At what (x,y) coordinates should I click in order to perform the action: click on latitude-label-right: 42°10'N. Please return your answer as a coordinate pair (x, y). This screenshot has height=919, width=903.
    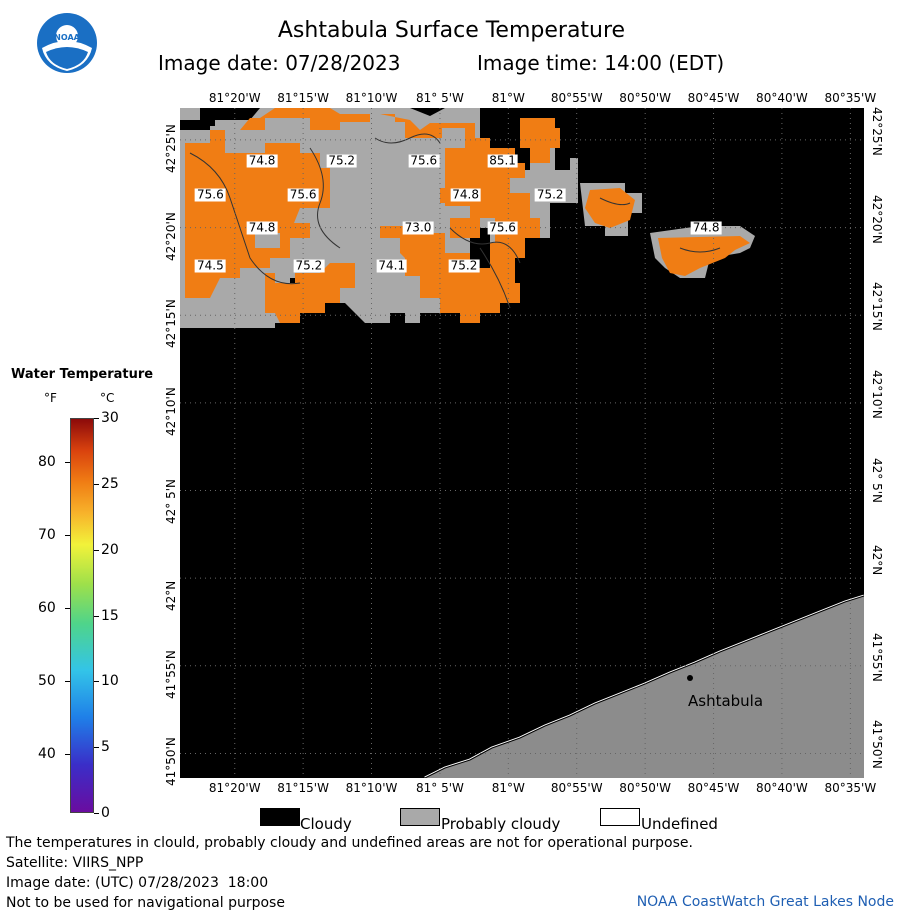
    Looking at the image, I should click on (877, 394).